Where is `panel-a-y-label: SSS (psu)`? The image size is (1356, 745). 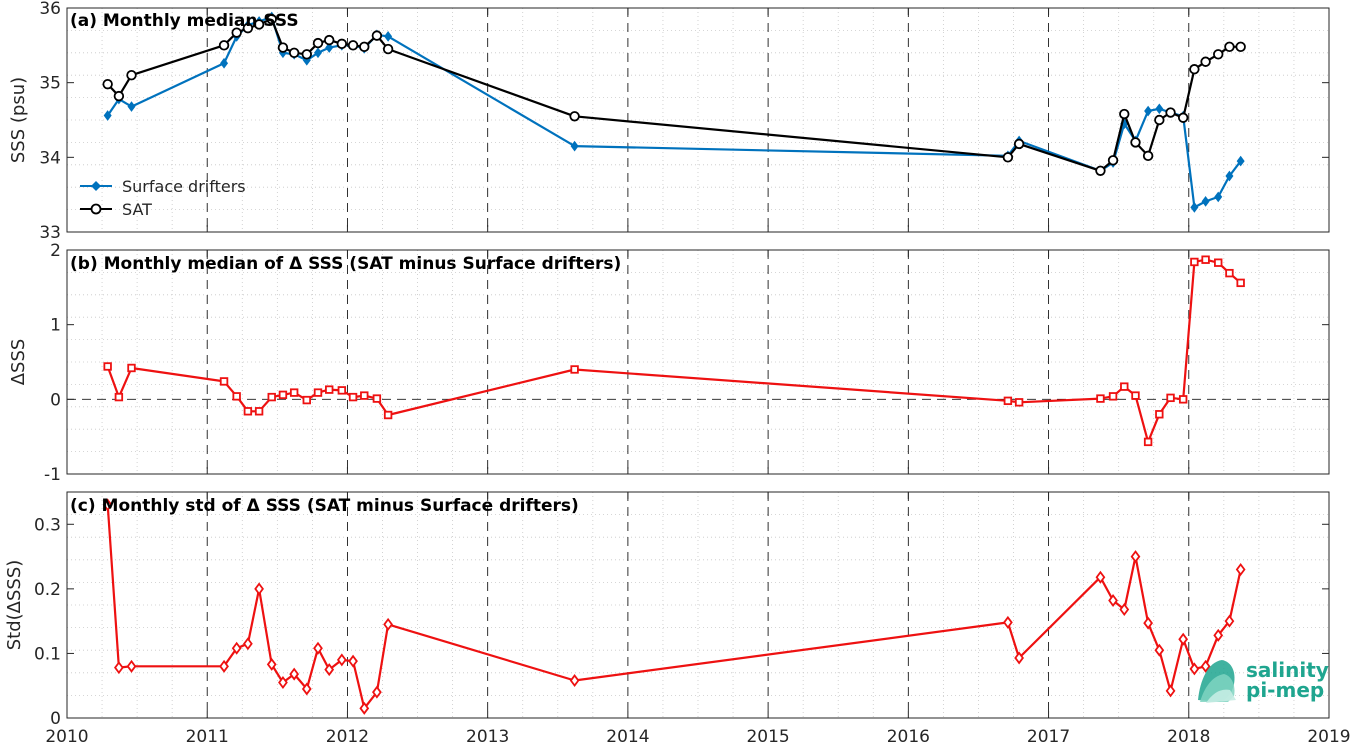
panel-a-y-label: SSS (psu) is located at coordinates (18, 120).